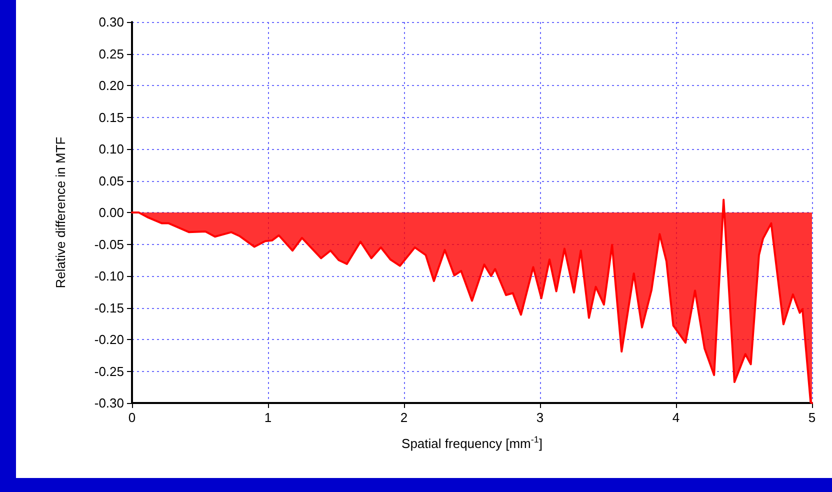 The height and width of the screenshot is (492, 832). Describe the element at coordinates (109, 308) in the screenshot. I see `y-tick-label: -0.15` at that location.